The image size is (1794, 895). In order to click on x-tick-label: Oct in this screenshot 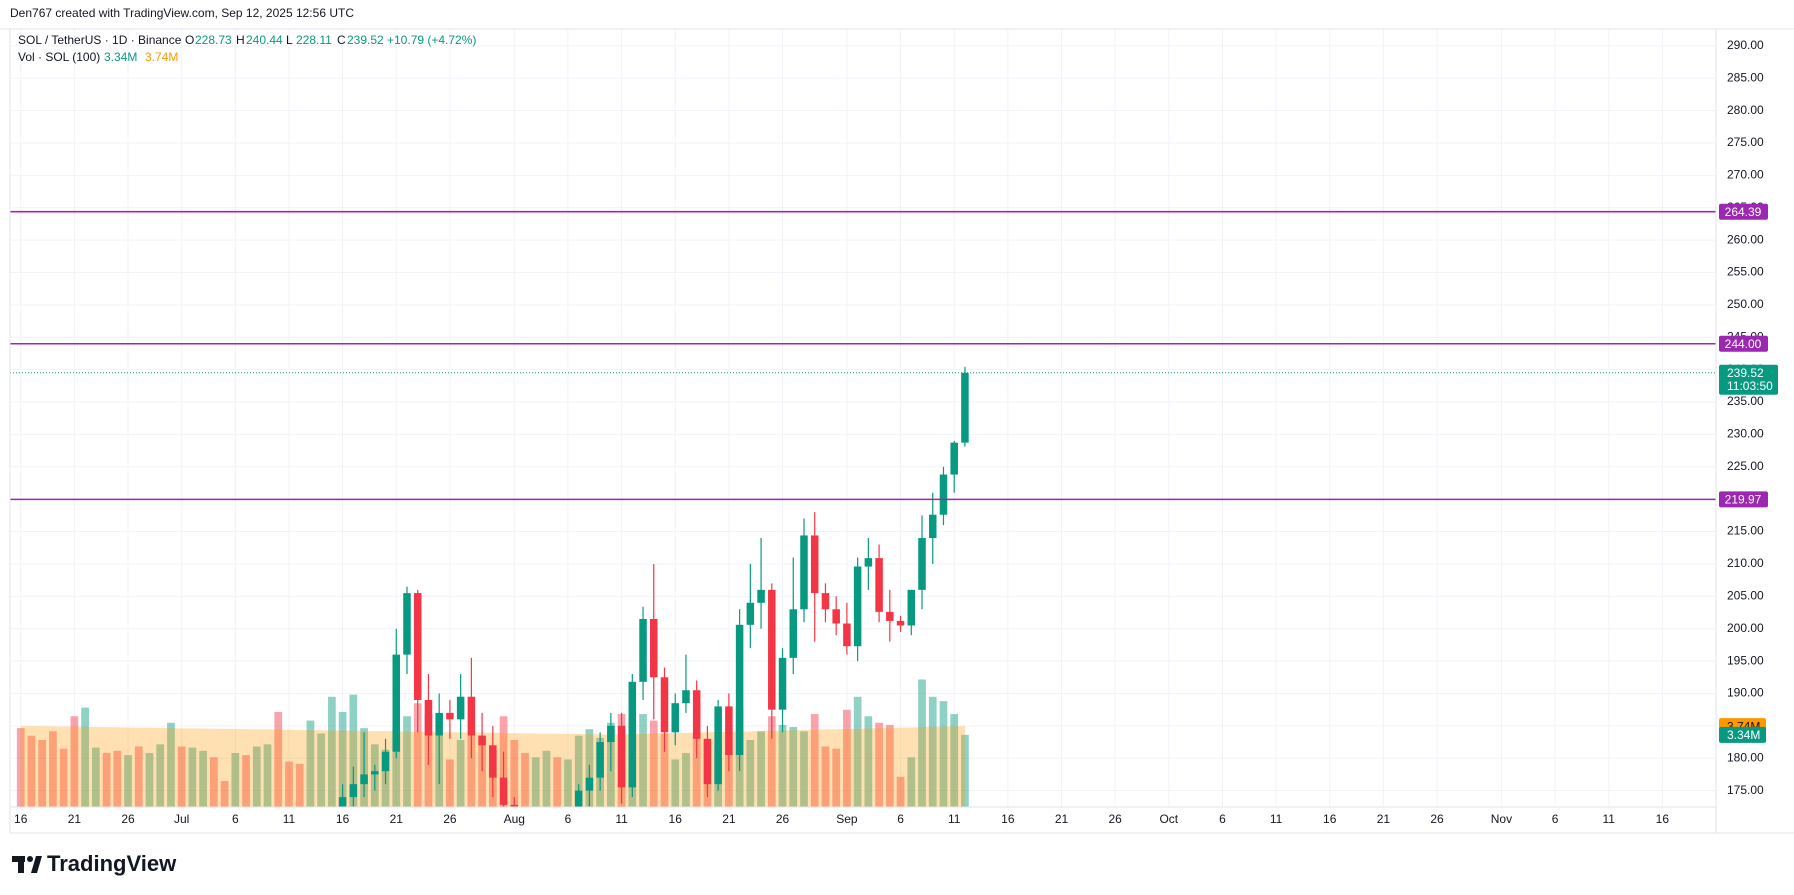, I will do `click(1168, 819)`.